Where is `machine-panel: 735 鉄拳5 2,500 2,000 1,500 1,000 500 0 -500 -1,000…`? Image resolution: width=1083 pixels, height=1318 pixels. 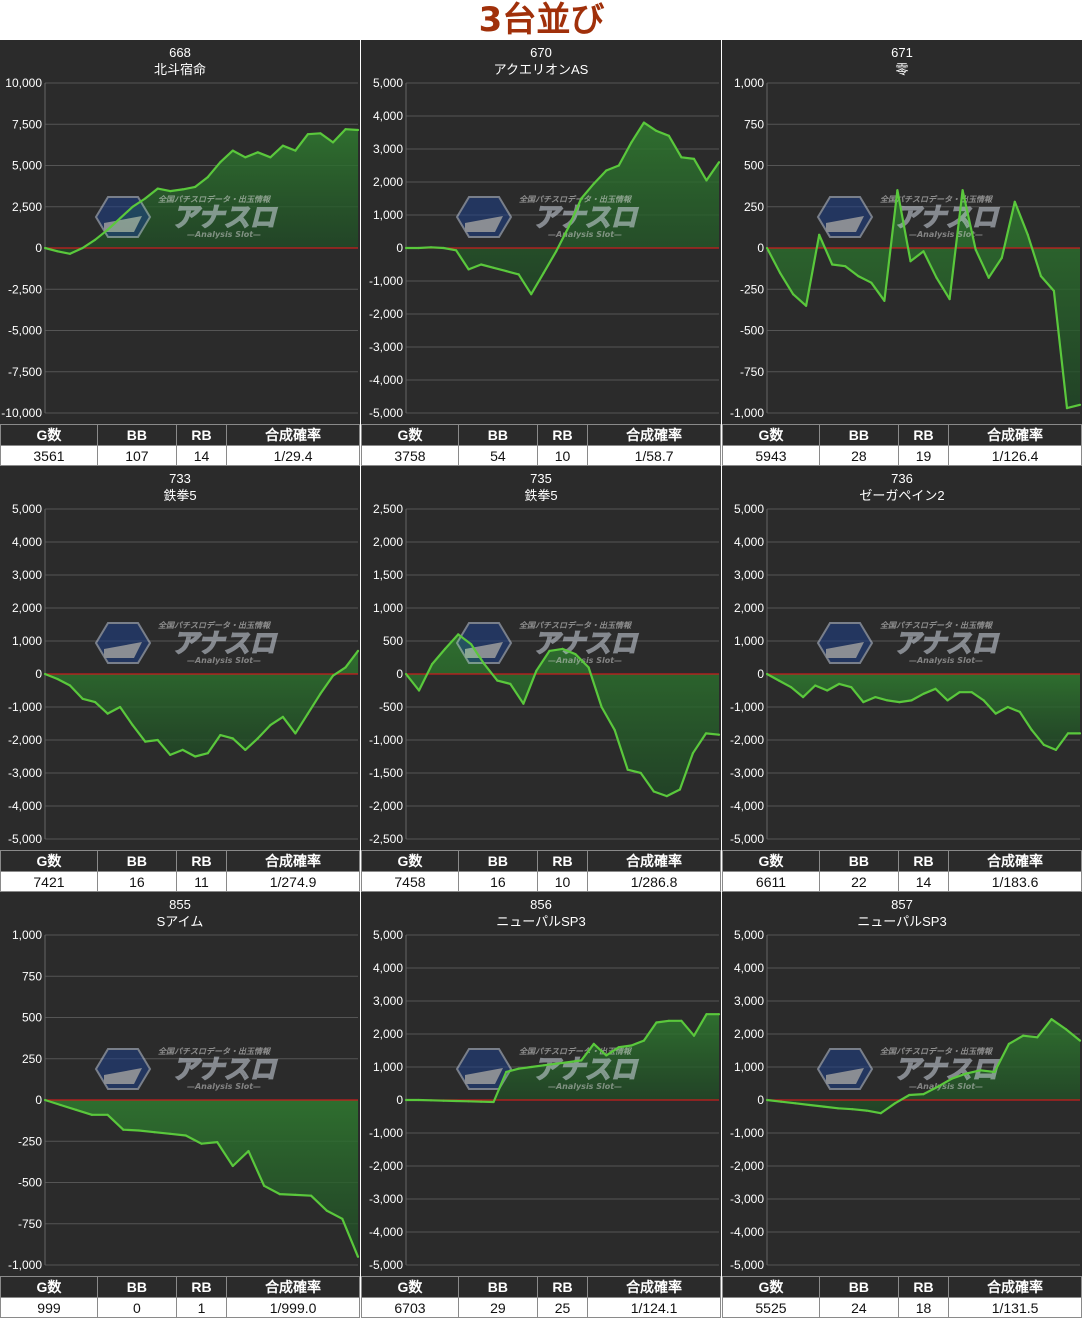 machine-panel: 735 鉄拳5 2,500 2,000 1,500 1,000 500 0 -500 -1,000… is located at coordinates (541, 679).